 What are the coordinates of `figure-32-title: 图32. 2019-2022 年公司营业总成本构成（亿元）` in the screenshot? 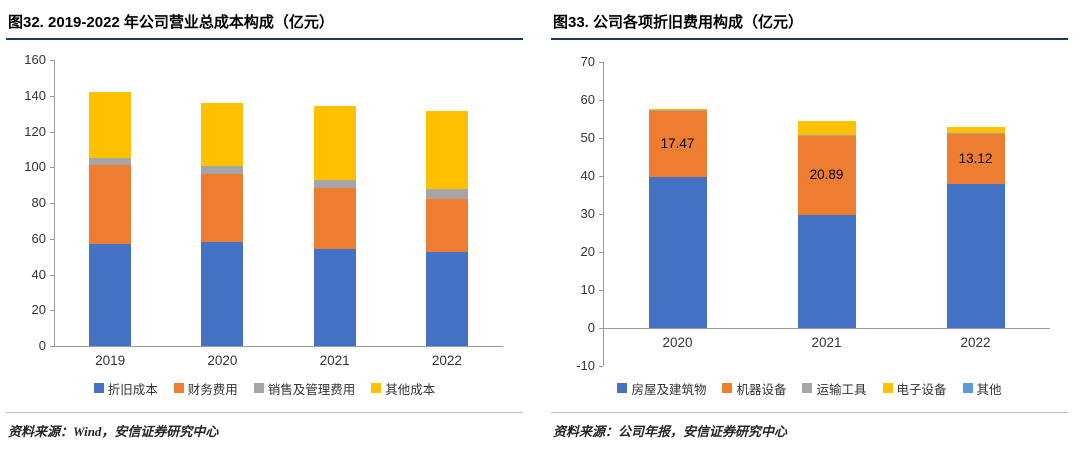 It's located at (171, 22).